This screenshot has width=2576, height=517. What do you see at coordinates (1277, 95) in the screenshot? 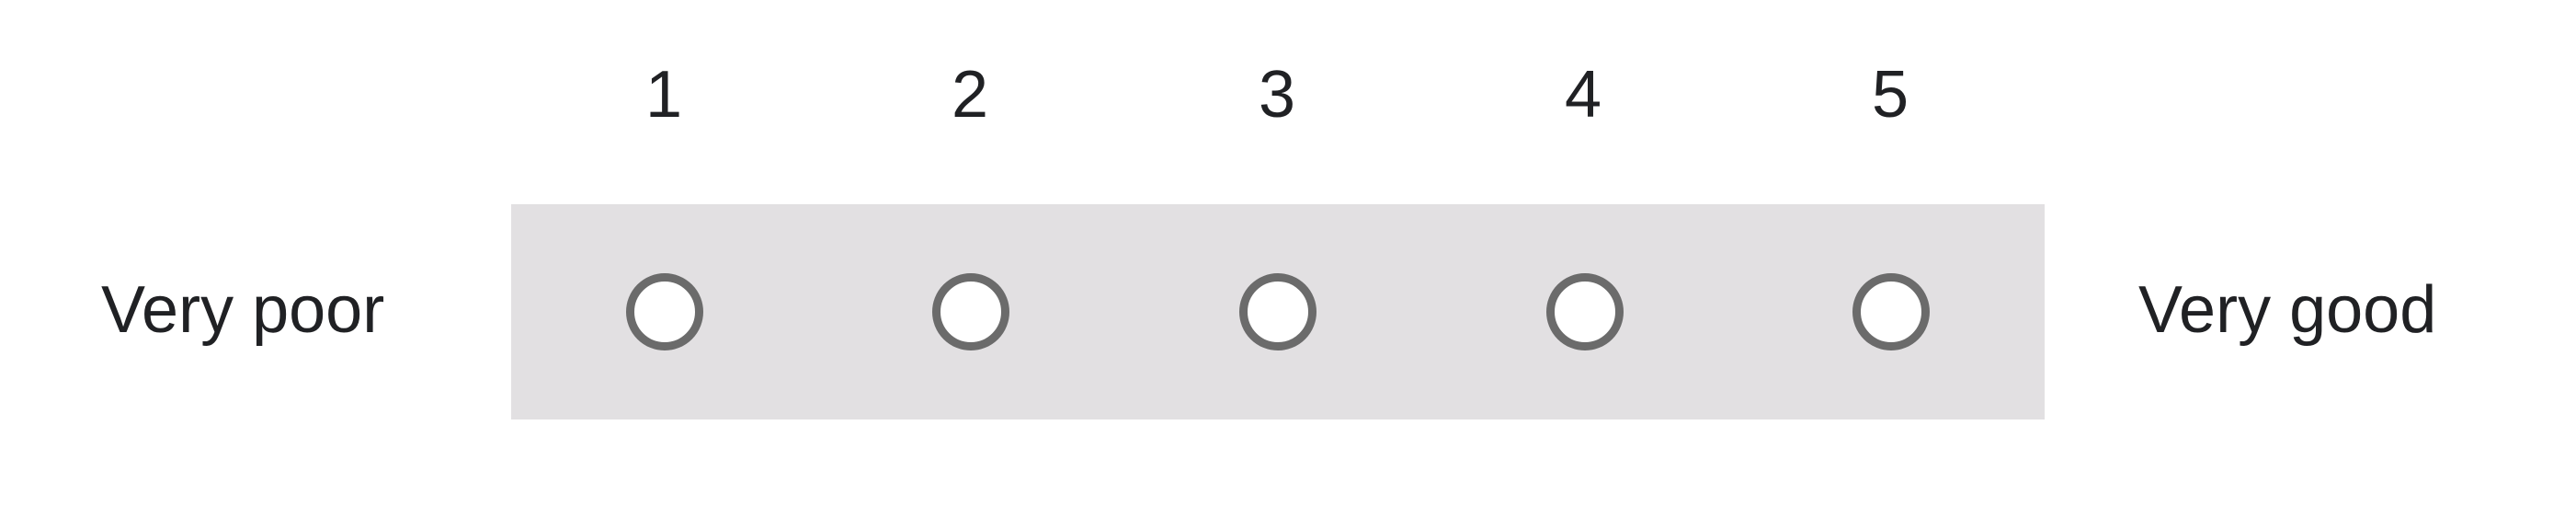
I see `scale-number-3: 3` at bounding box center [1277, 95].